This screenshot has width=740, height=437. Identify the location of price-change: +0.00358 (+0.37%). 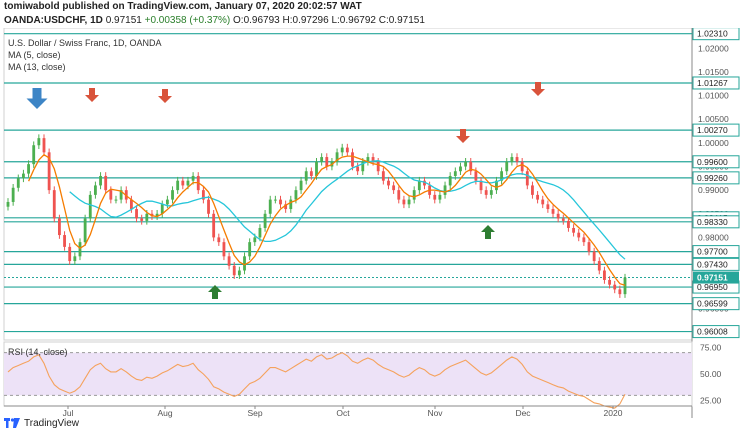
(187, 20).